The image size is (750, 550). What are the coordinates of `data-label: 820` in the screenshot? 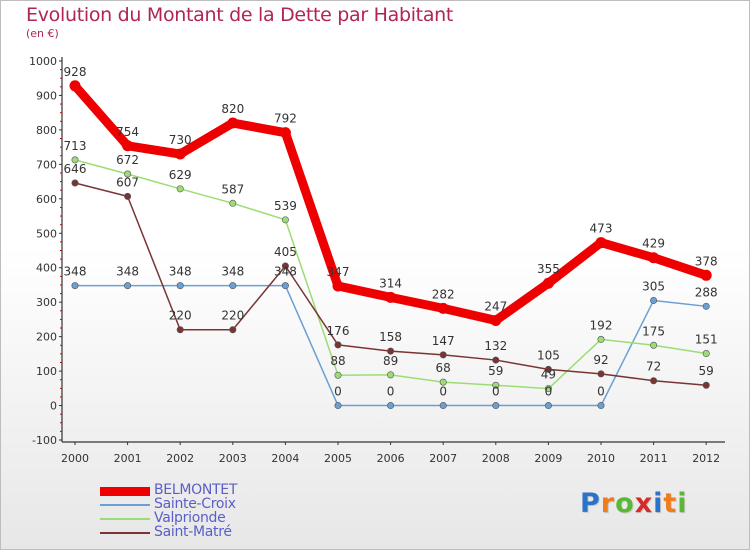 It's located at (232, 109).